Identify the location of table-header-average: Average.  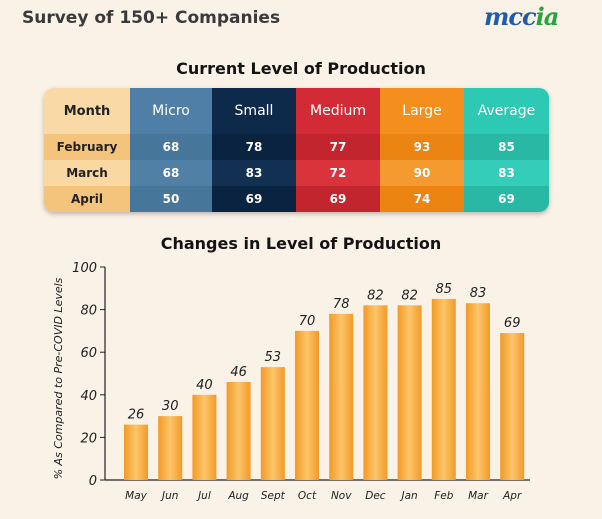
(506, 111).